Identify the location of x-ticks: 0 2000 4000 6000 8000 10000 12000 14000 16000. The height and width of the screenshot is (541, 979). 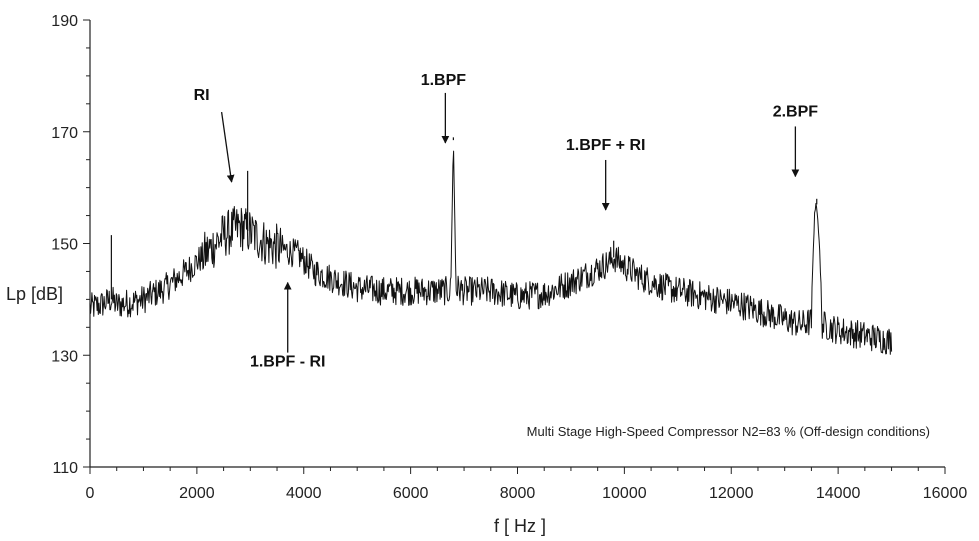
(527, 484).